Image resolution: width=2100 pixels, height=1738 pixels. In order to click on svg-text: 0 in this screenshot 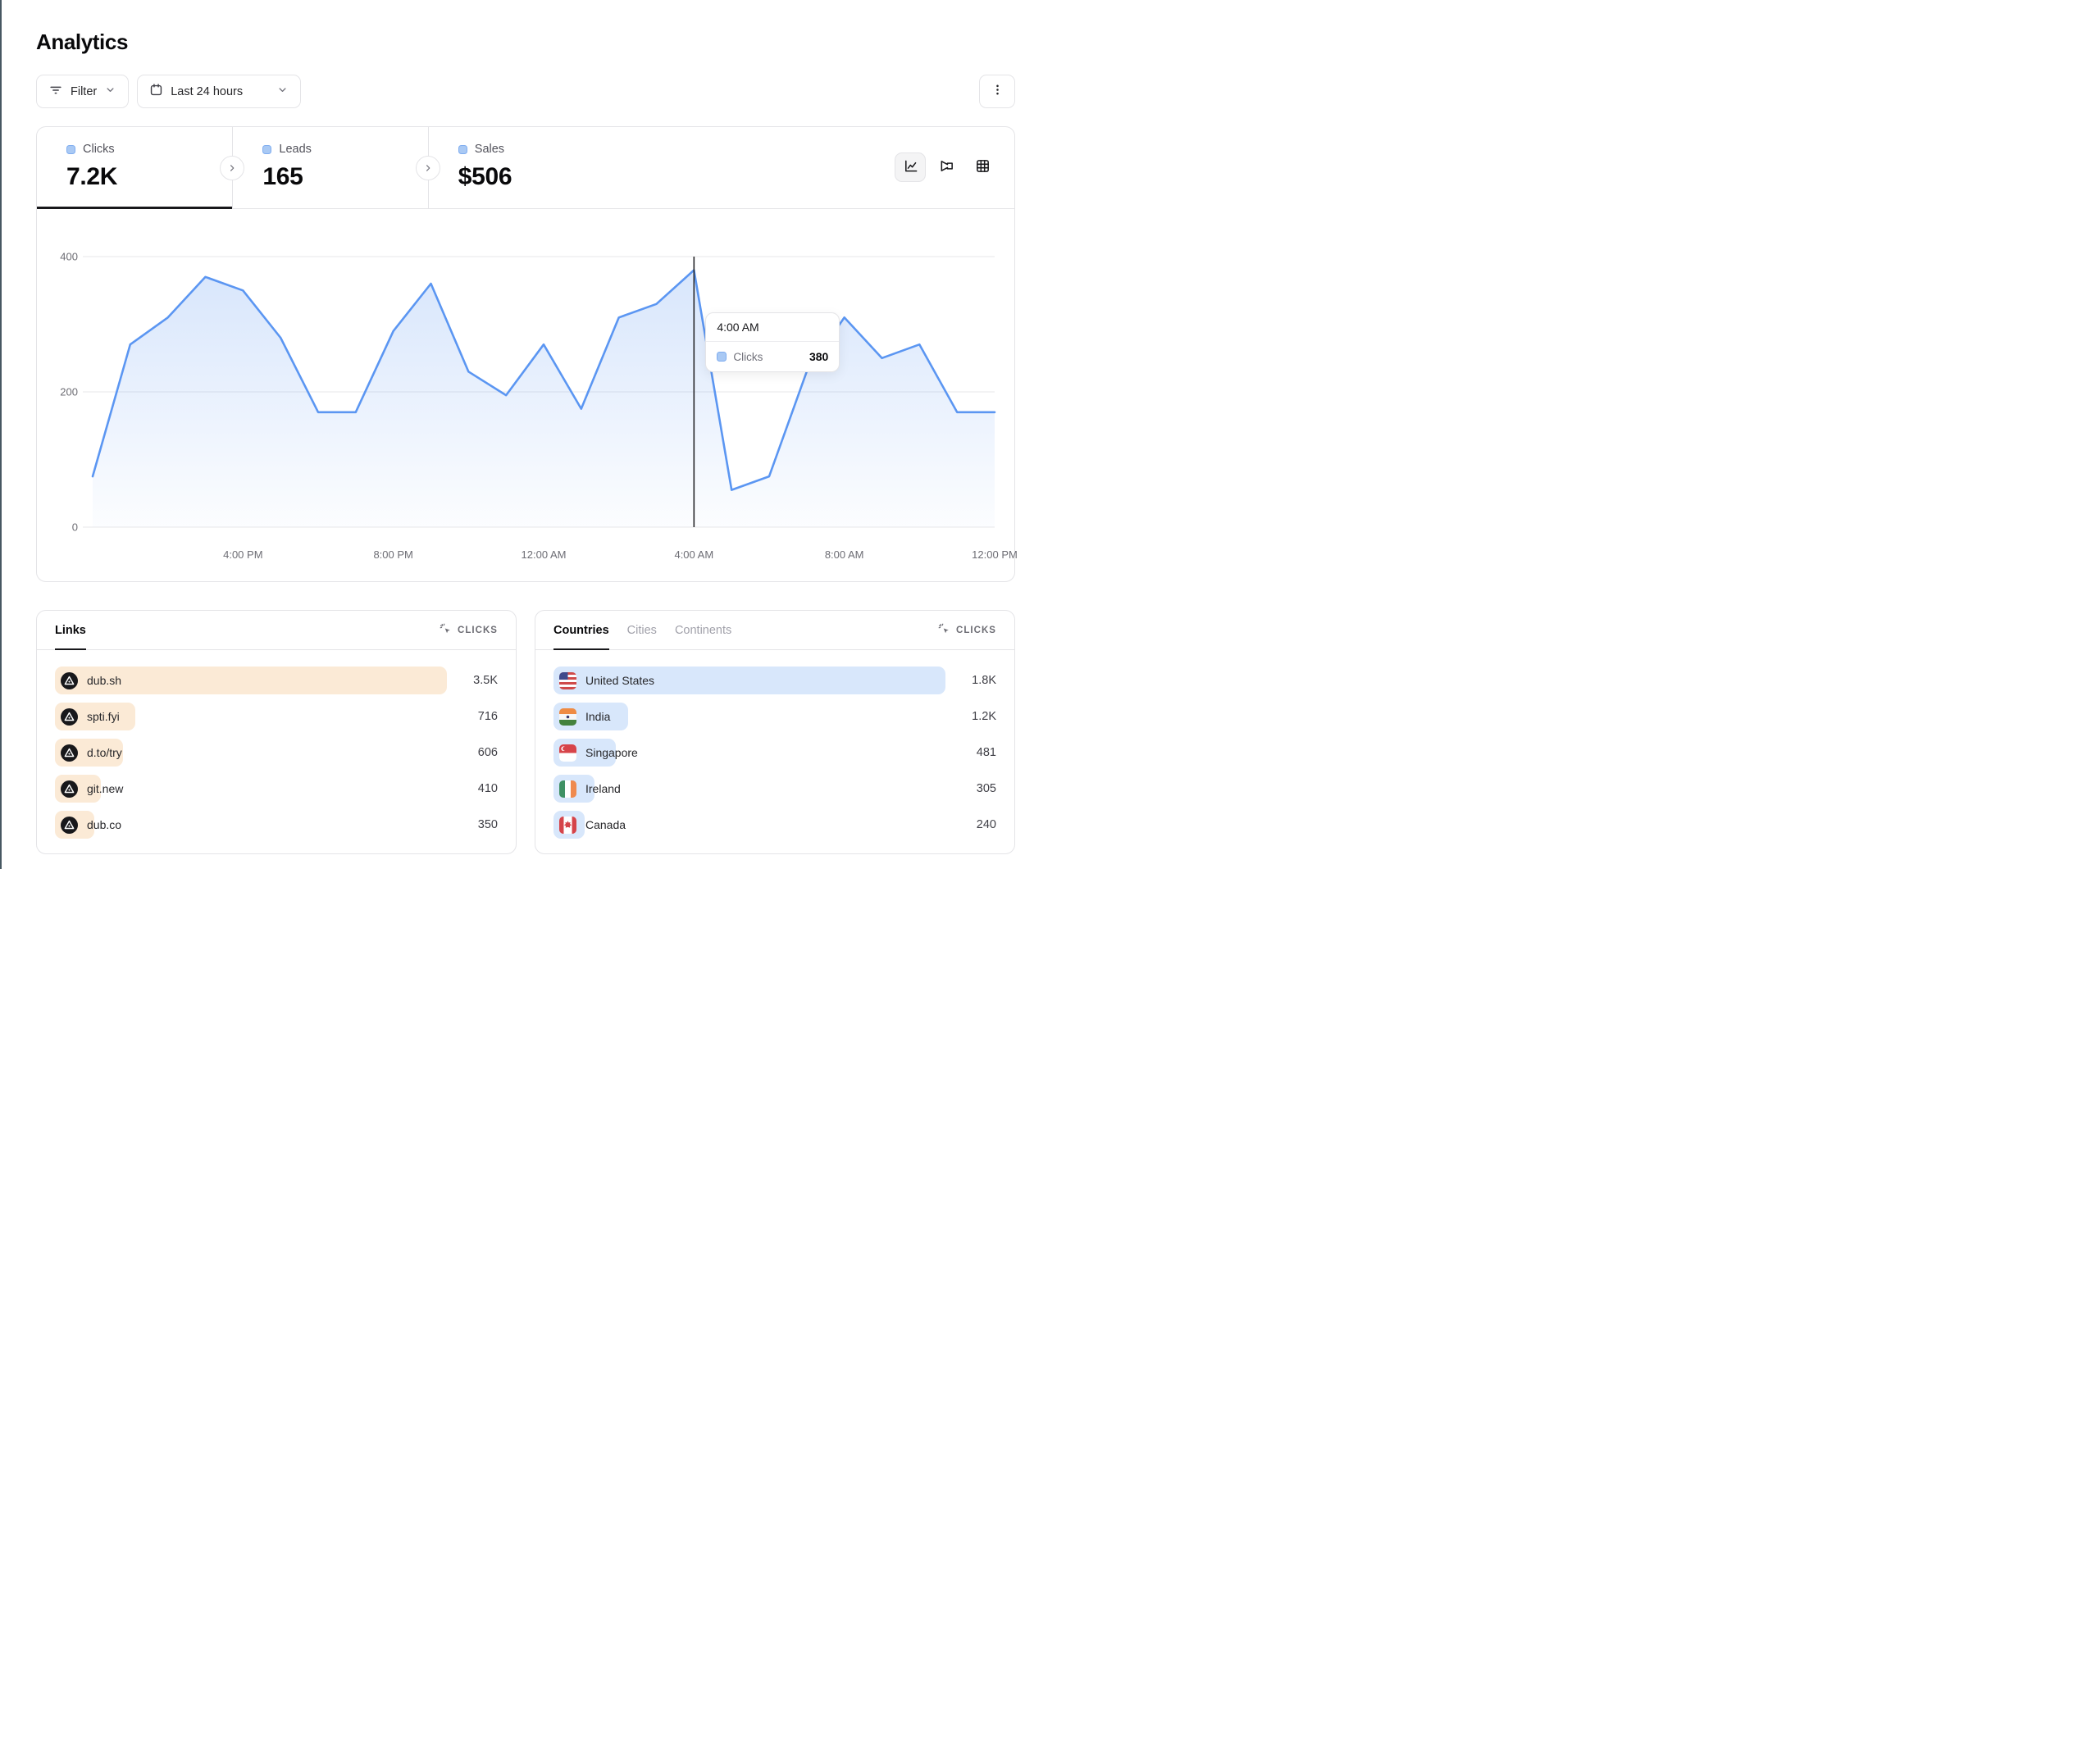, I will do `click(75, 527)`.